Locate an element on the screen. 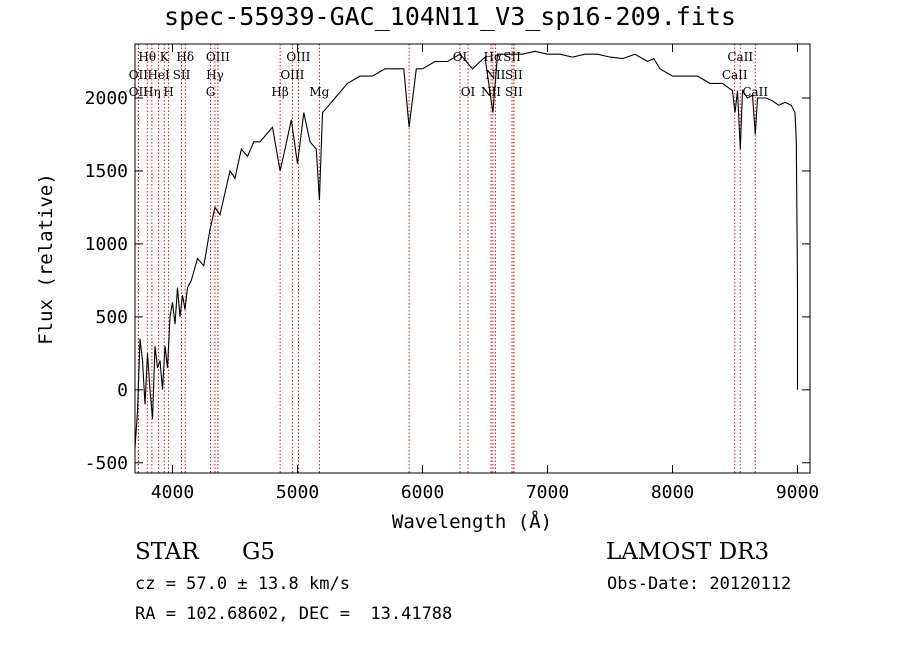 Image resolution: width=900 pixels, height=649 pixels. spectral-line-label: HeI is located at coordinates (158, 75).